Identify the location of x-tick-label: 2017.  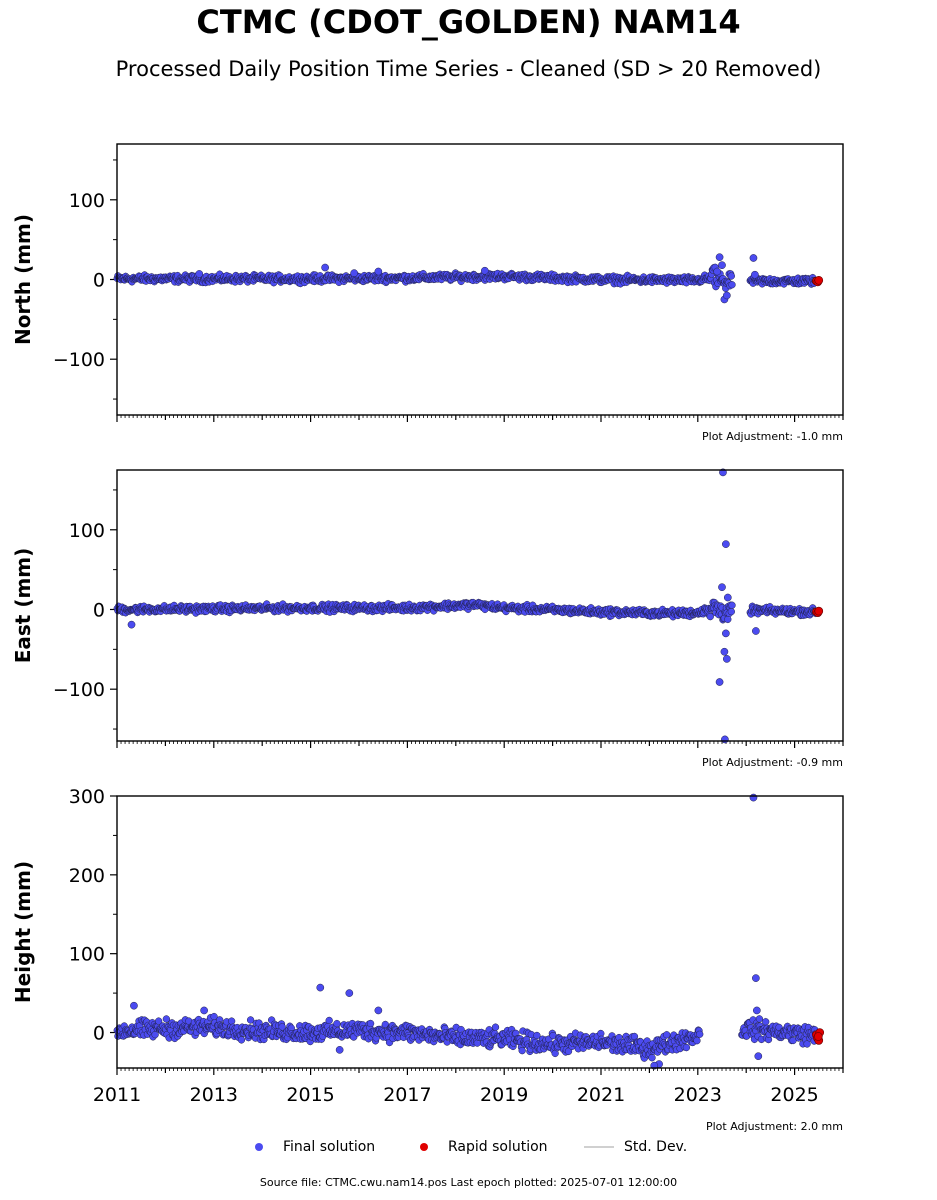
(407, 1095).